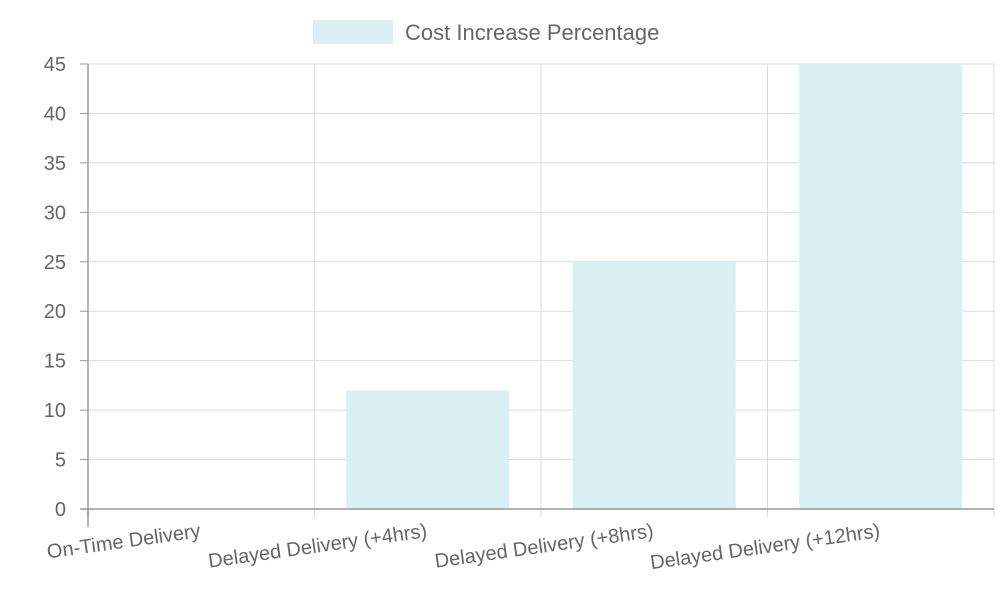  I want to click on y-tick-label: 45, so click(55, 65).